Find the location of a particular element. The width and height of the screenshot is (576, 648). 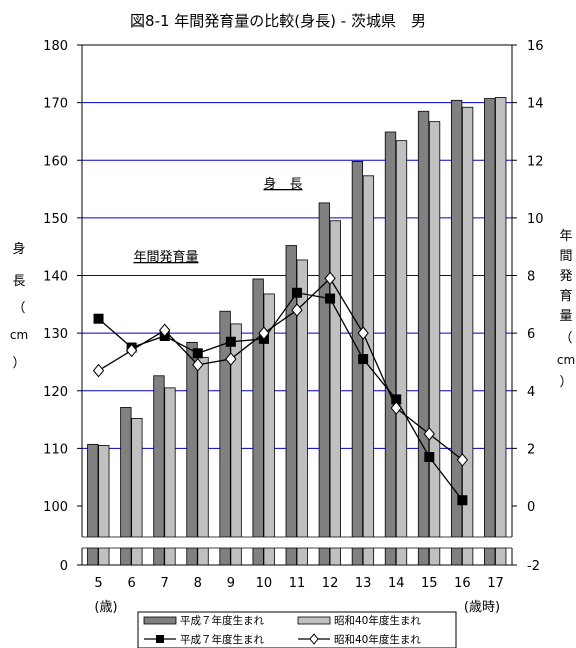

annotation-growth: 年間発育量 is located at coordinates (165, 257).